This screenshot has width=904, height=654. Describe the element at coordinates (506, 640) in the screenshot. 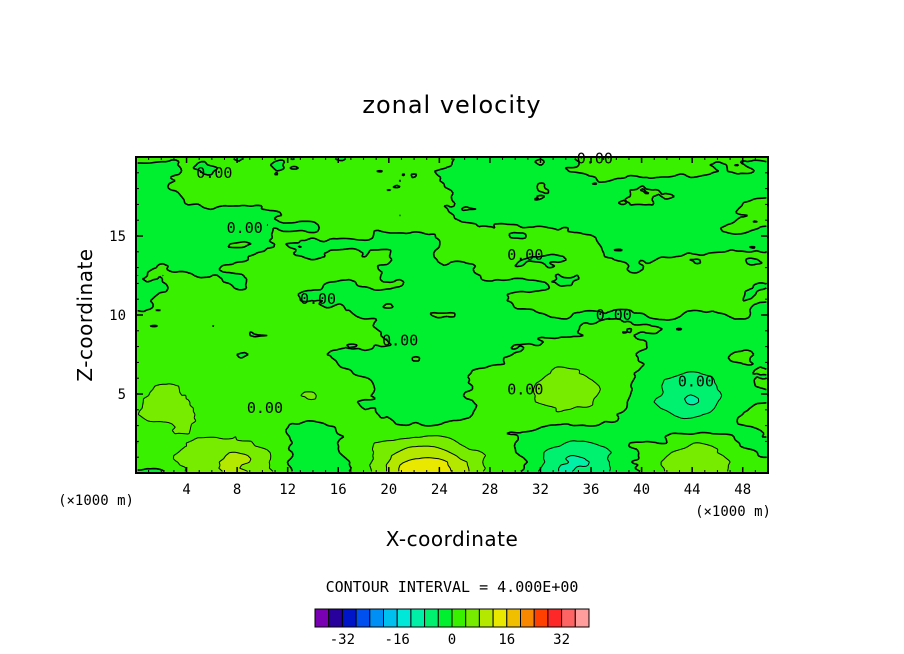

I see `colorbar-tick-label: 16` at that location.